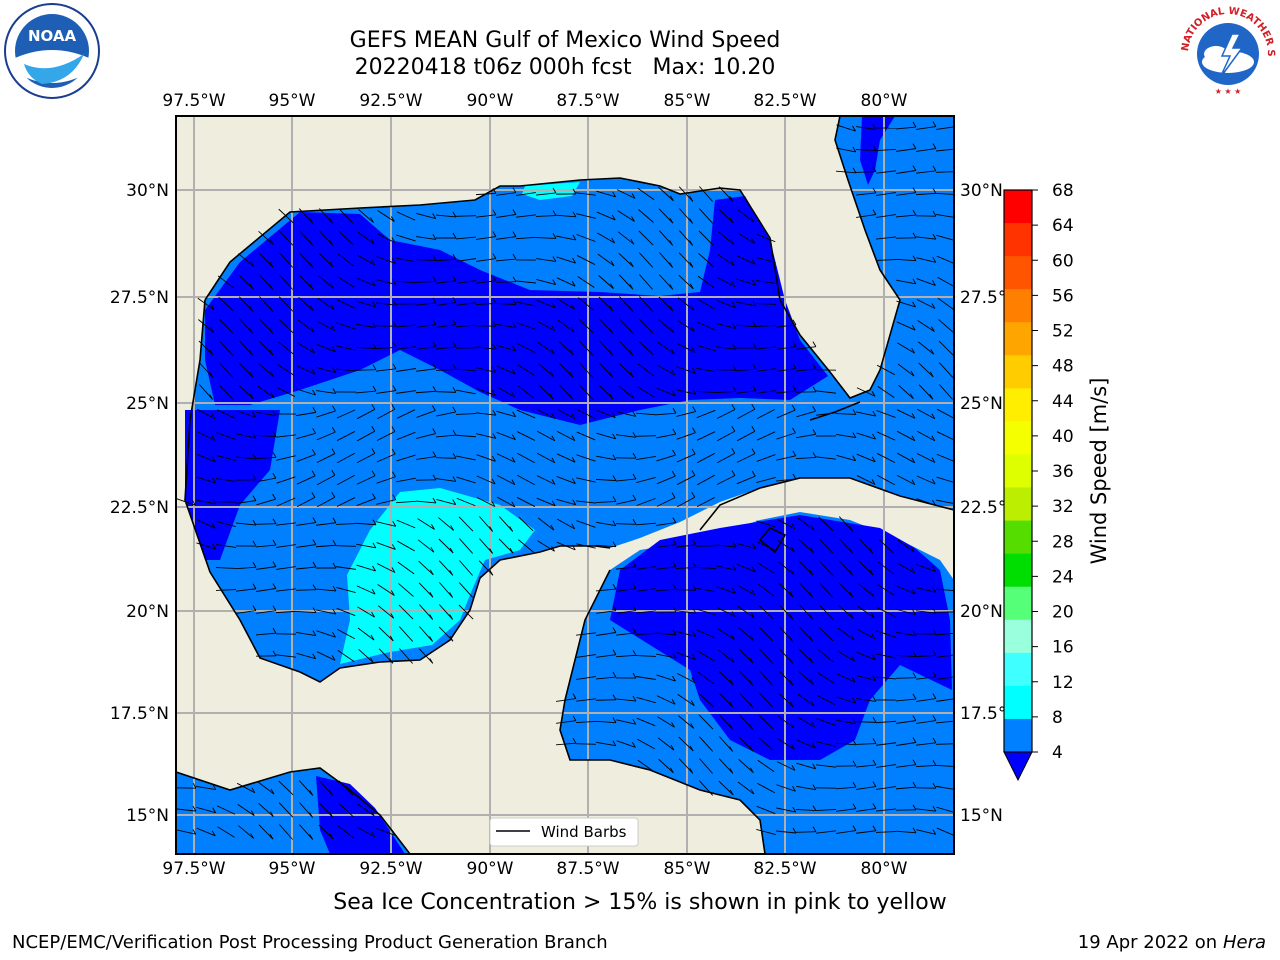 The width and height of the screenshot is (1280, 960). Describe the element at coordinates (516, 310) in the screenshot. I see `calm-zone-north-gulf` at that location.